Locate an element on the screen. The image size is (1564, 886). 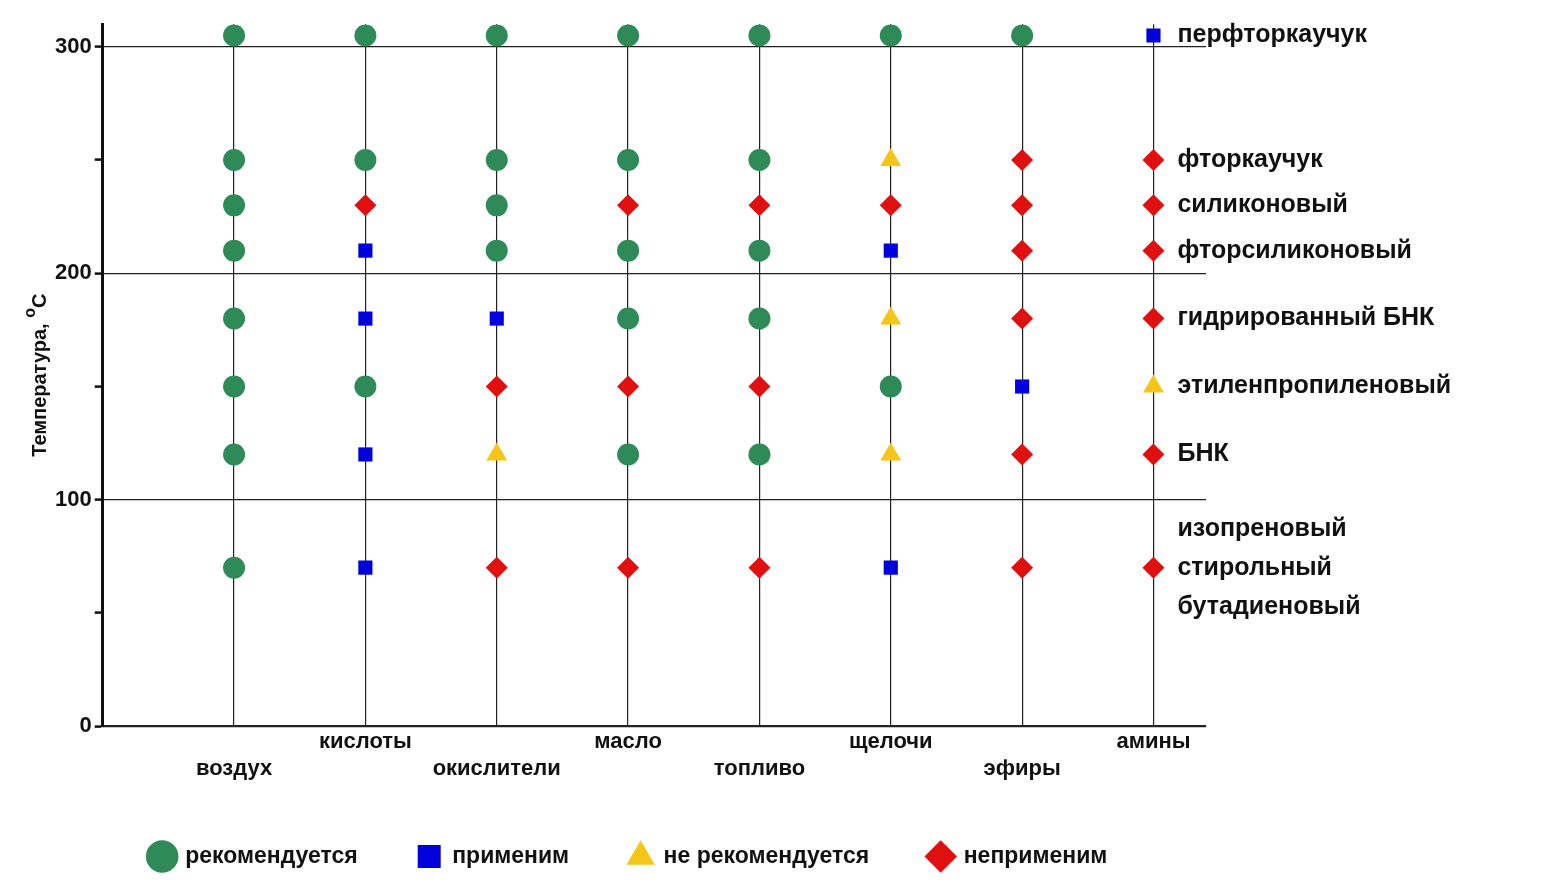
x-tick-label: воздух is located at coordinates (234, 767).